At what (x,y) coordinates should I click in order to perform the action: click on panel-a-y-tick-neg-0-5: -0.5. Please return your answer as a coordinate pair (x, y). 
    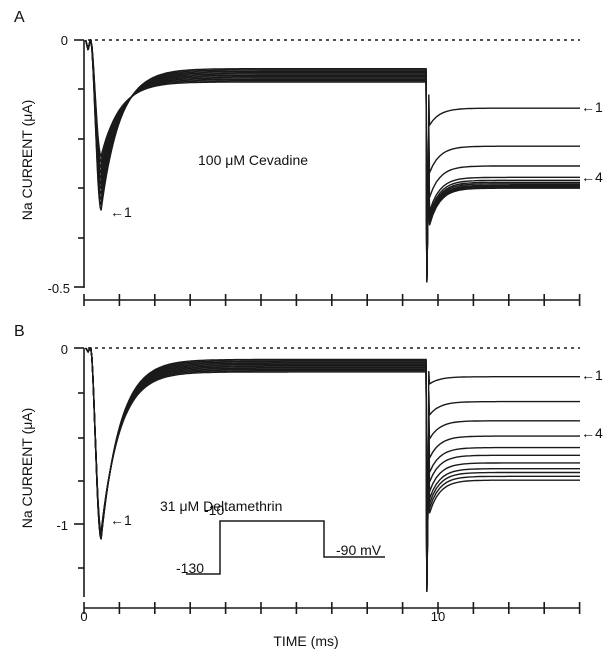
    Looking at the image, I should click on (59, 288).